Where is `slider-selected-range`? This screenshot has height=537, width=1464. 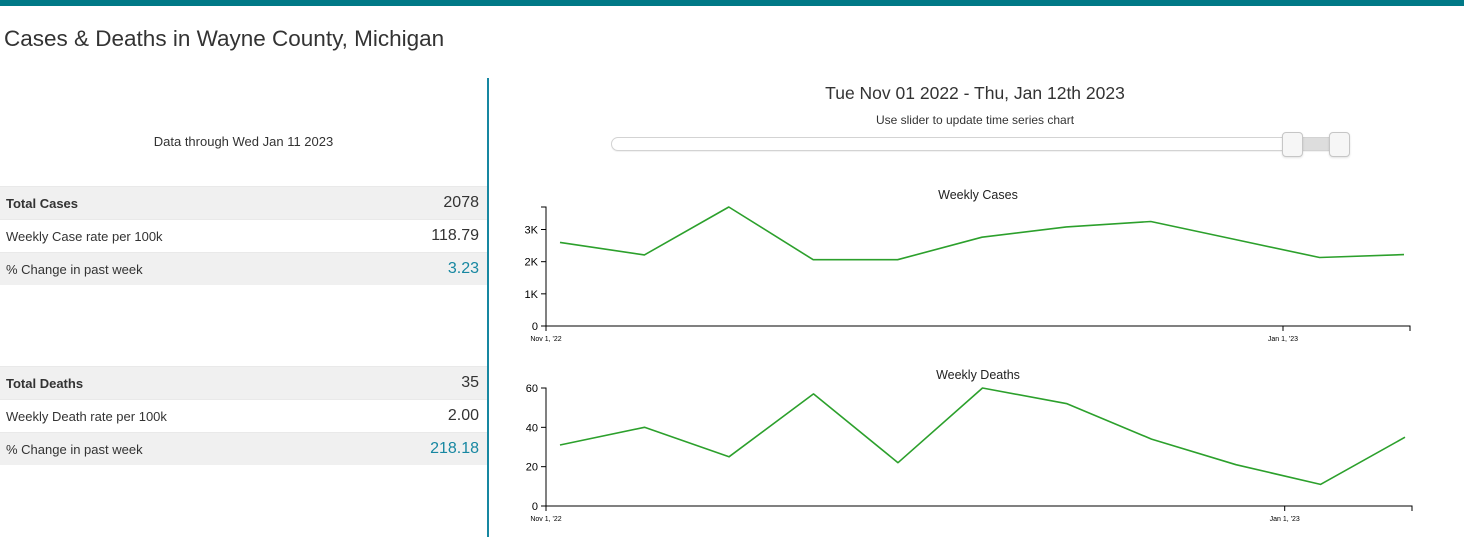
slider-selected-range is located at coordinates (1316, 144).